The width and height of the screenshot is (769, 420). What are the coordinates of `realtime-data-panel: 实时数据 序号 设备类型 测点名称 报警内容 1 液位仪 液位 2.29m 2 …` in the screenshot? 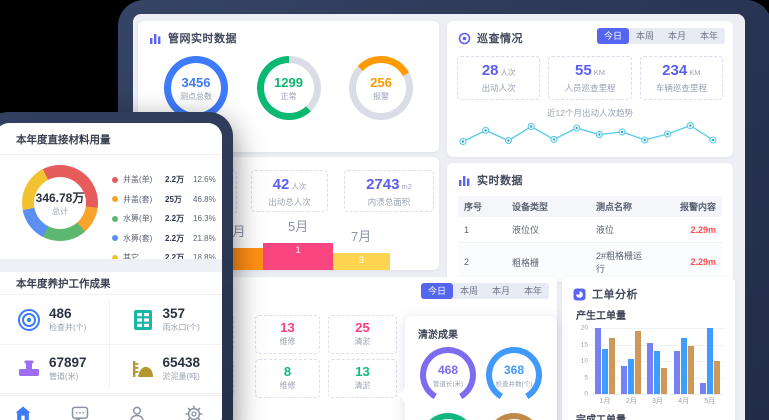 It's located at (590, 235).